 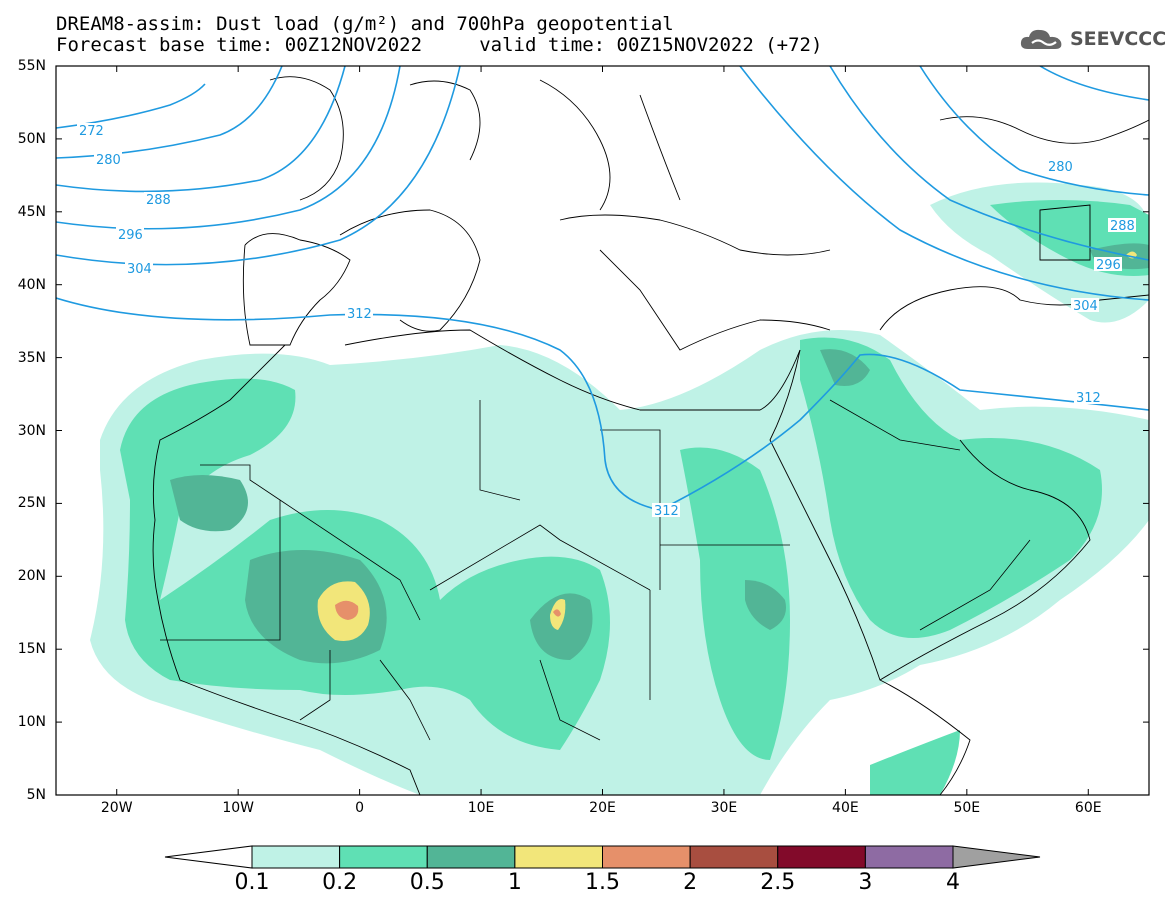 What do you see at coordinates (865, 882) in the screenshot?
I see `colorbar-label: 3` at bounding box center [865, 882].